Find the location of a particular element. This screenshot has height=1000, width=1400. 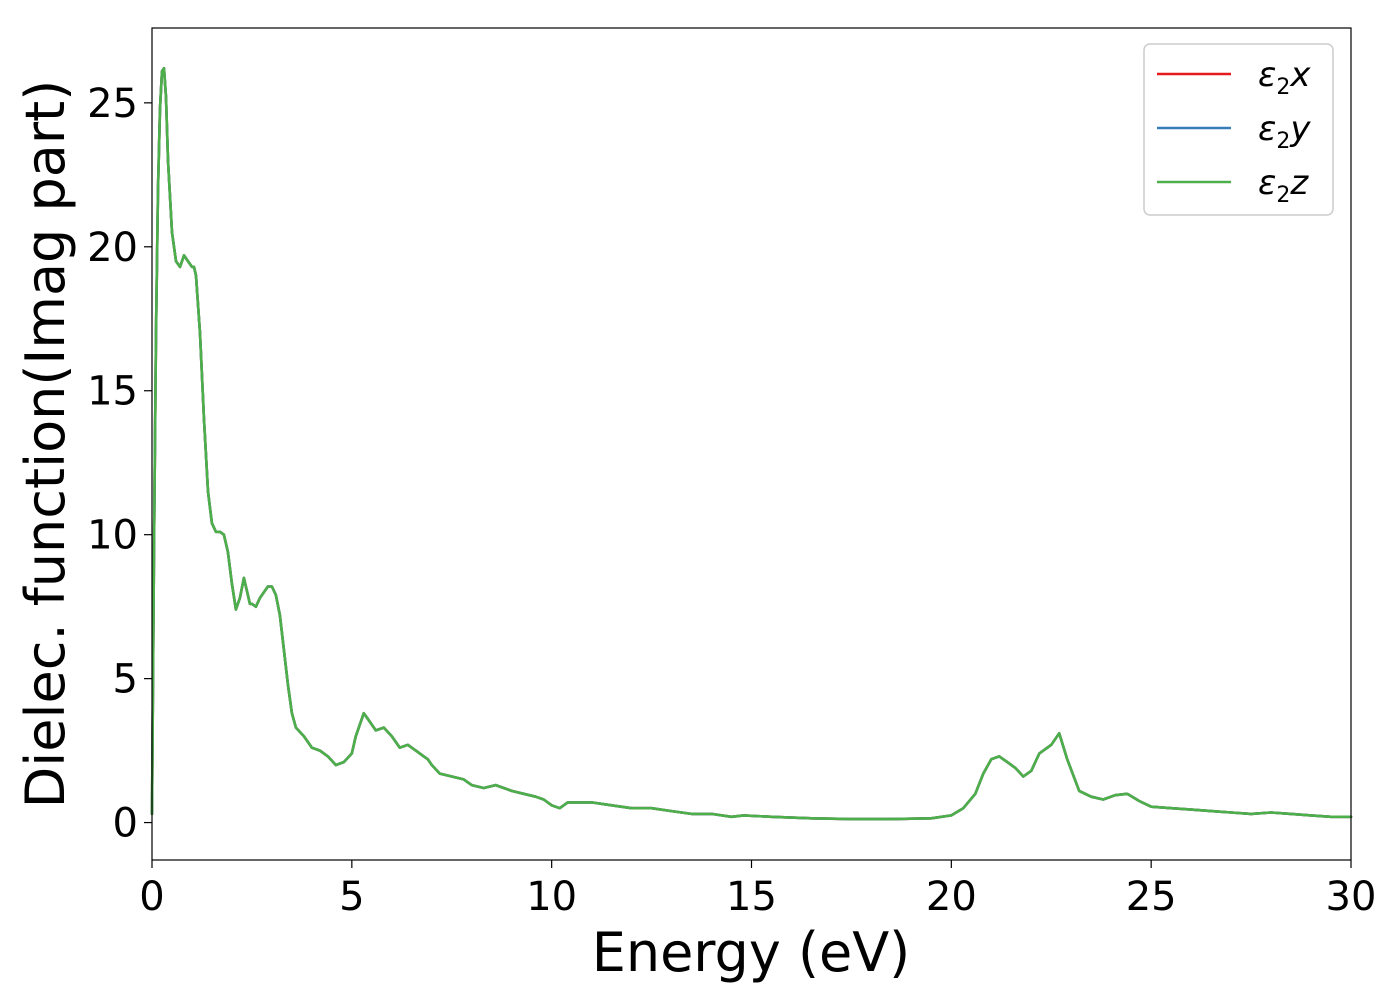

legend-box is located at coordinates (1238, 129).